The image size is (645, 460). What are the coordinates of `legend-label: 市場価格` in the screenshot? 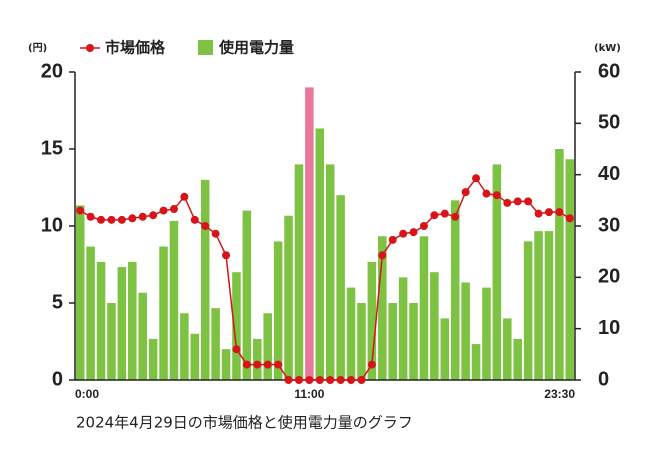 It's located at (135, 48).